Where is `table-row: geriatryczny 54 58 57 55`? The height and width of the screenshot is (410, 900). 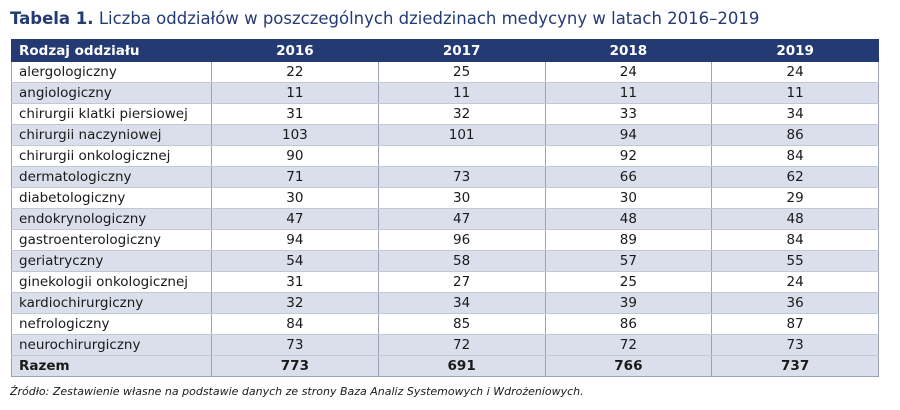
table-row: geriatryczny 54 58 57 55 is located at coordinates (445, 261).